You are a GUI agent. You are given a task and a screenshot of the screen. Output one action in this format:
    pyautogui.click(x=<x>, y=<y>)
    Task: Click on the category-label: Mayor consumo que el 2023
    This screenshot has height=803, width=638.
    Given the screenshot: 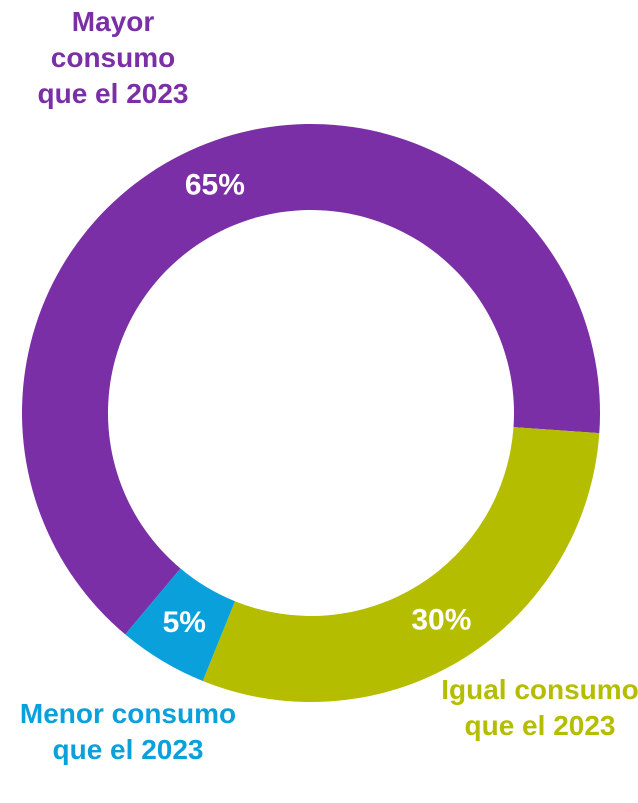 What is the action you would take?
    pyautogui.click(x=113, y=57)
    